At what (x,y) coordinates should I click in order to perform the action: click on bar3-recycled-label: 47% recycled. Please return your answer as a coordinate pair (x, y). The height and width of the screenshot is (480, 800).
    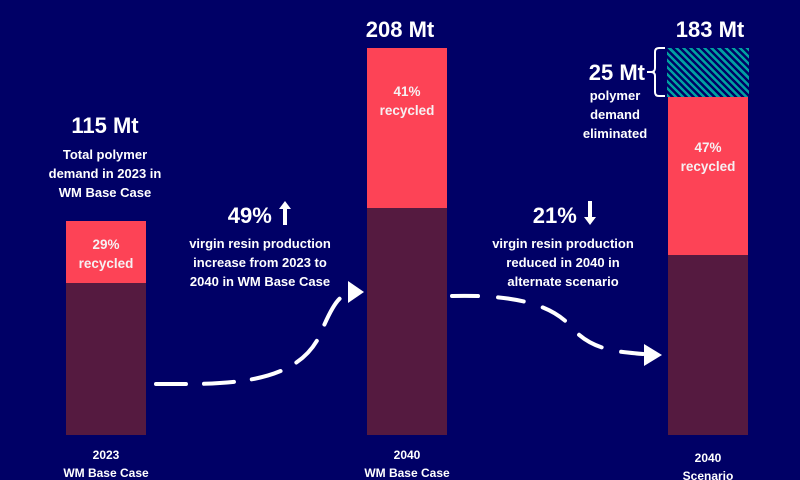
    Looking at the image, I should click on (708, 157).